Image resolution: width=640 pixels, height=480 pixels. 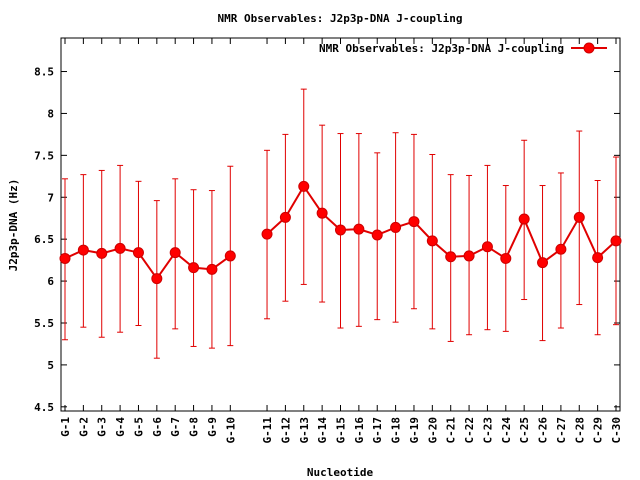 I want to click on x-tick-label: G-19, so click(x=414, y=430).